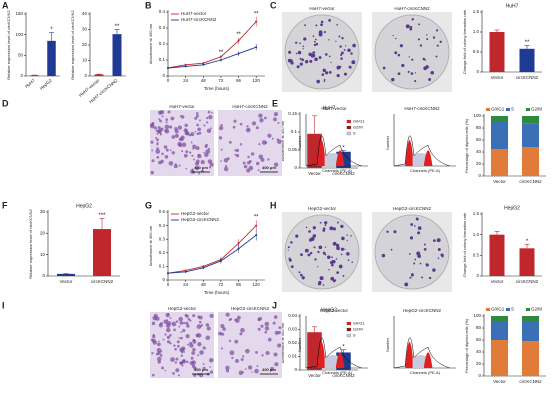  What do you see at coordinates (536, 109) in the screenshot?
I see `legend-label: G2/M` at bounding box center [536, 109].